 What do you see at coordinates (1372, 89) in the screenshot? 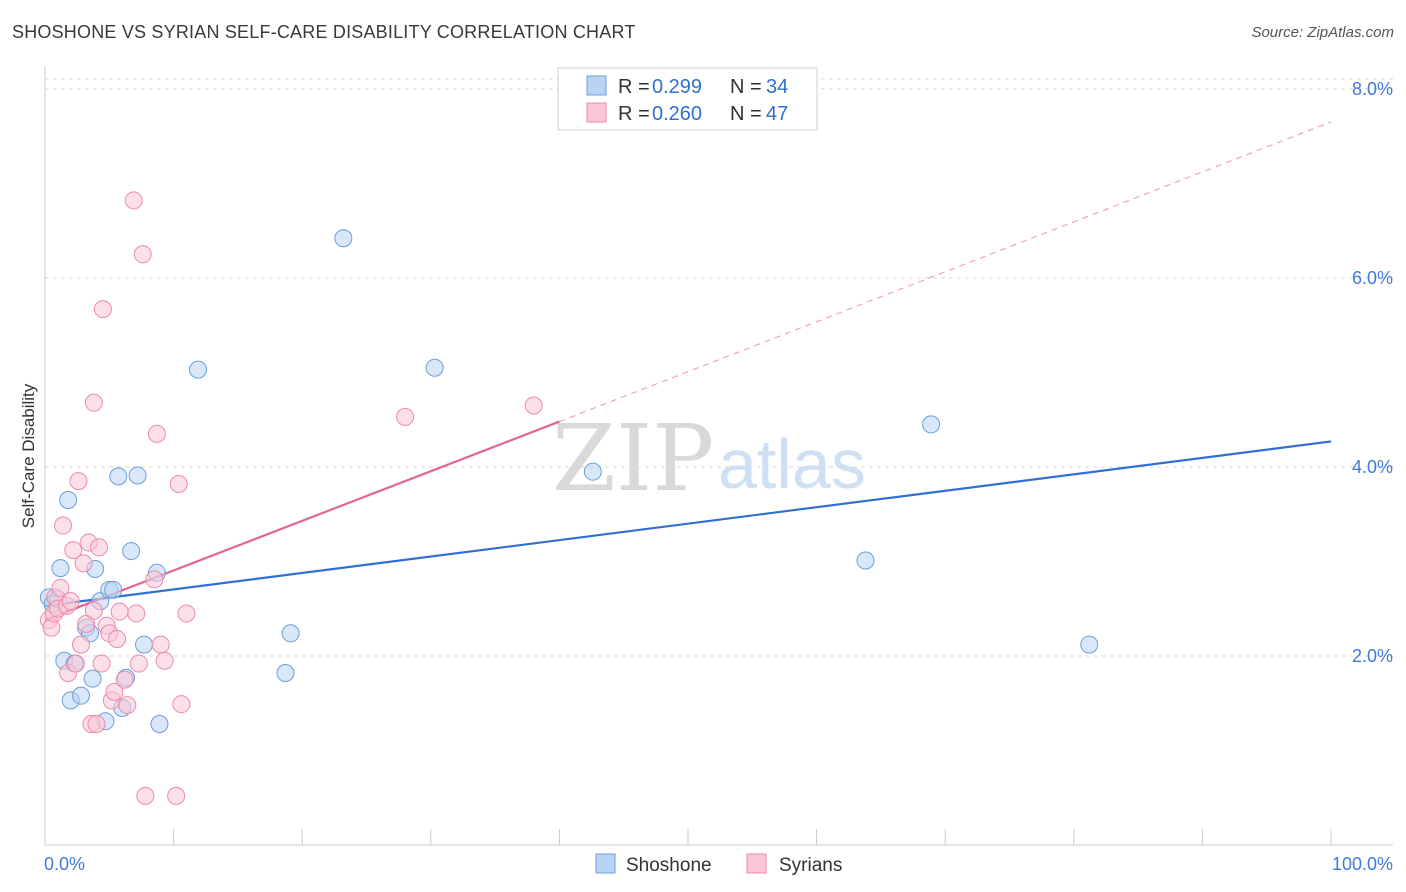
I see `y-tick-label-3: 8.0%` at bounding box center [1372, 89].